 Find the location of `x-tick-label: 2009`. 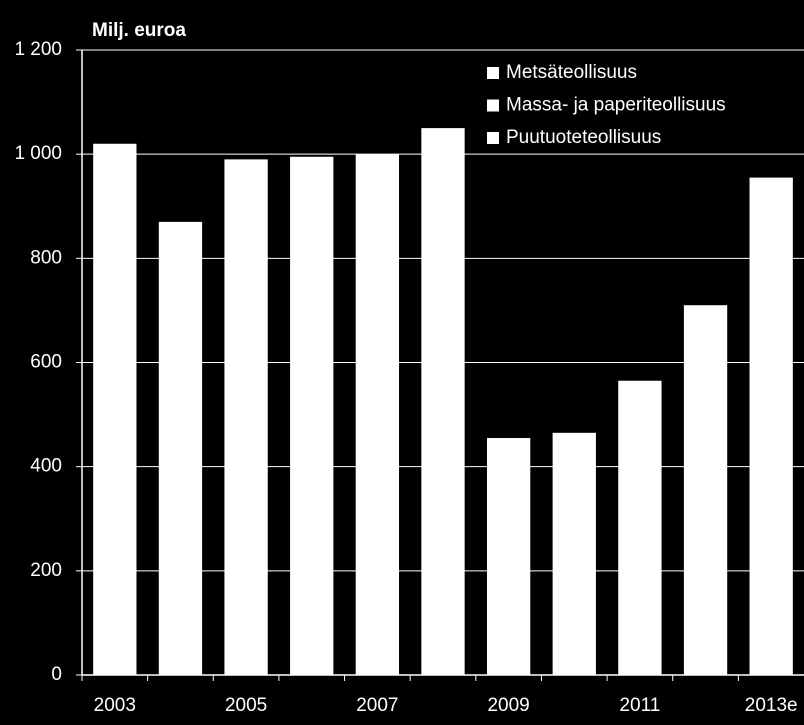

x-tick-label: 2009 is located at coordinates (508, 705).